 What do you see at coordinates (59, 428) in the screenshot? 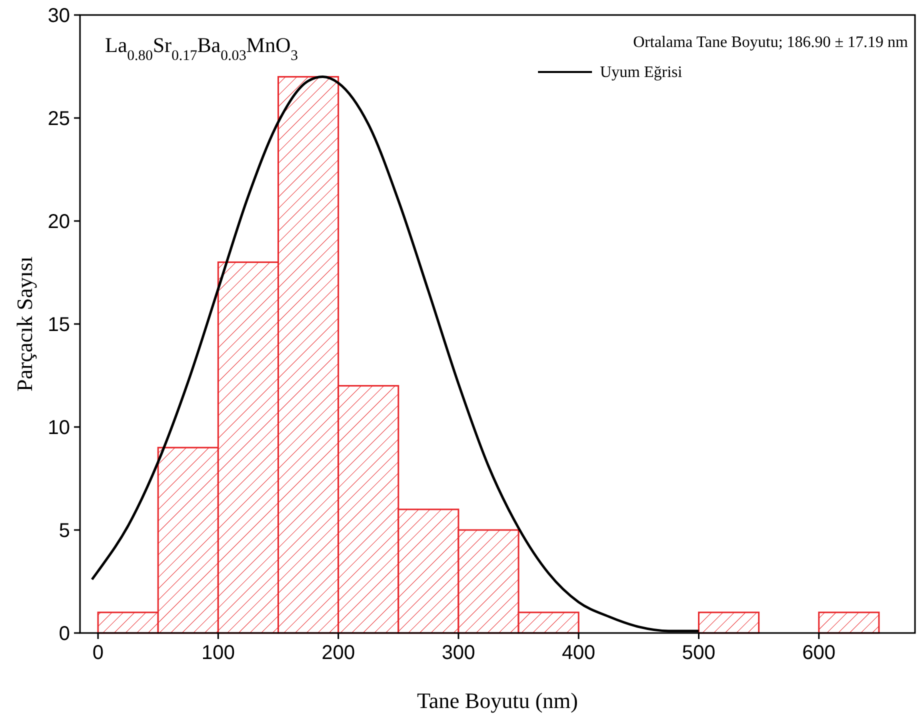
I see `y-tick-label: 10` at bounding box center [59, 428].